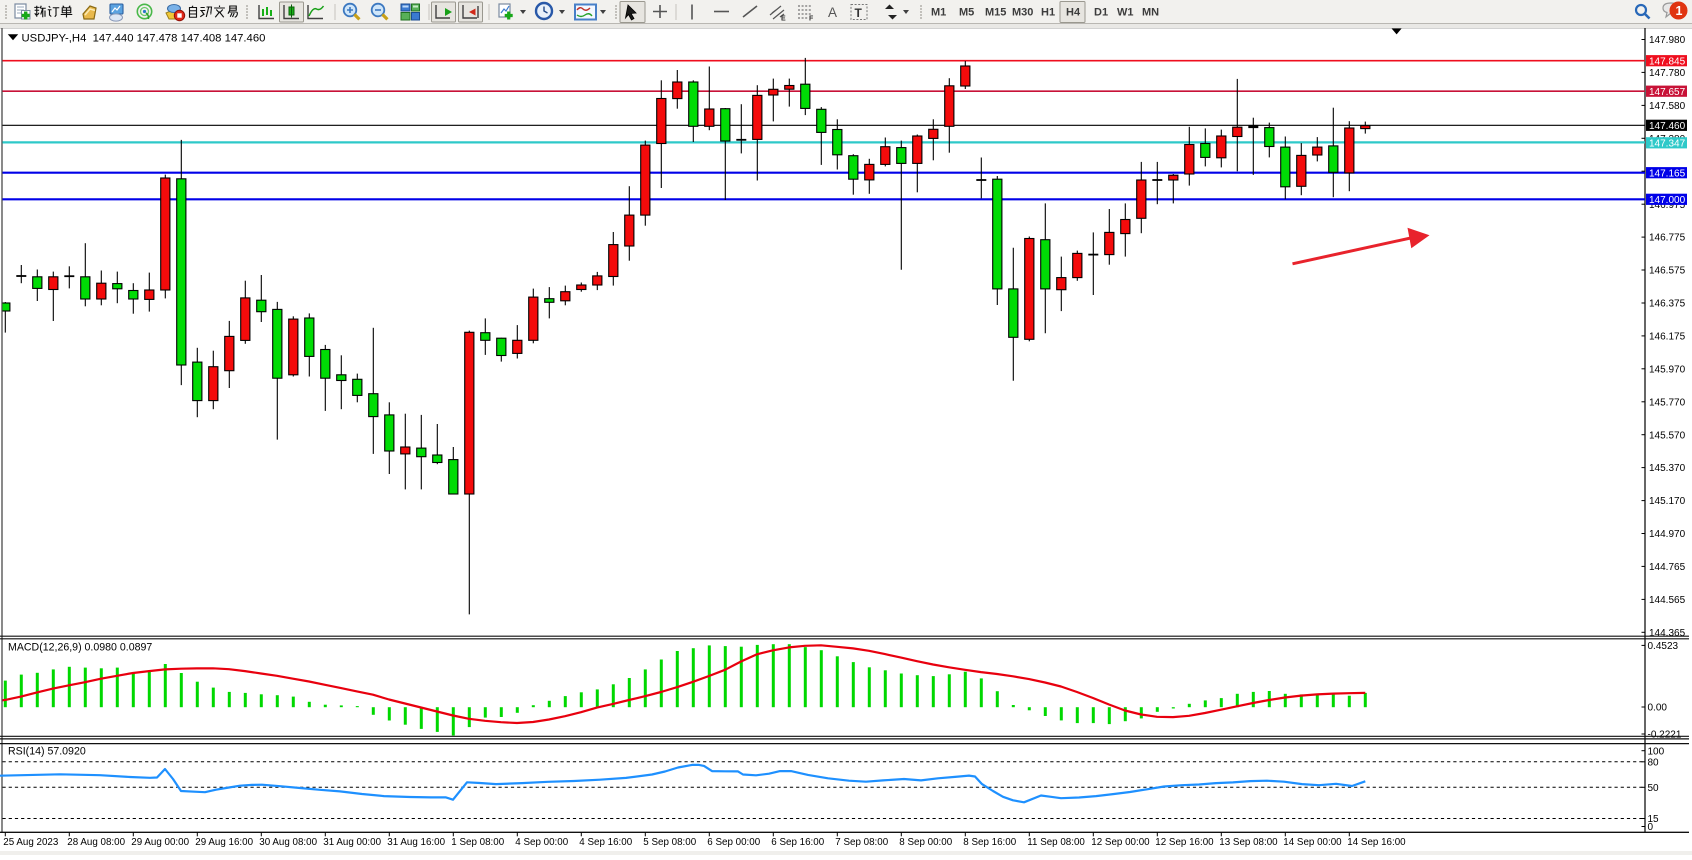 The height and width of the screenshot is (860, 1692). What do you see at coordinates (47, 752) in the screenshot?
I see `svg-text: RSI(14) 57.0920` at bounding box center [47, 752].